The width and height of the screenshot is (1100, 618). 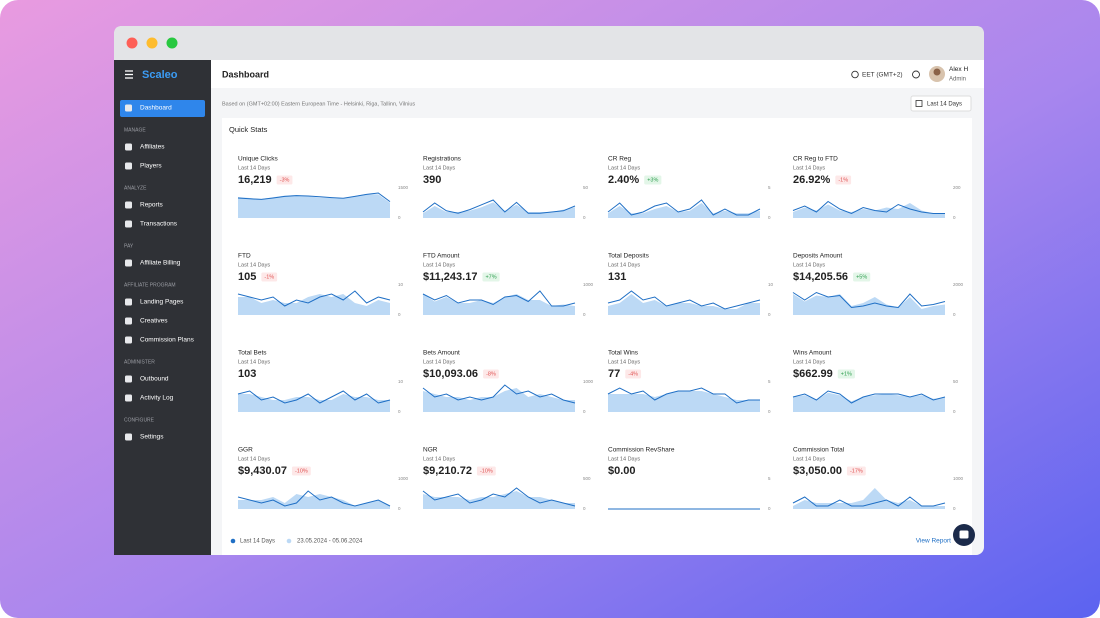 What do you see at coordinates (129, 246) in the screenshot?
I see `nav-section: PAY` at bounding box center [129, 246].